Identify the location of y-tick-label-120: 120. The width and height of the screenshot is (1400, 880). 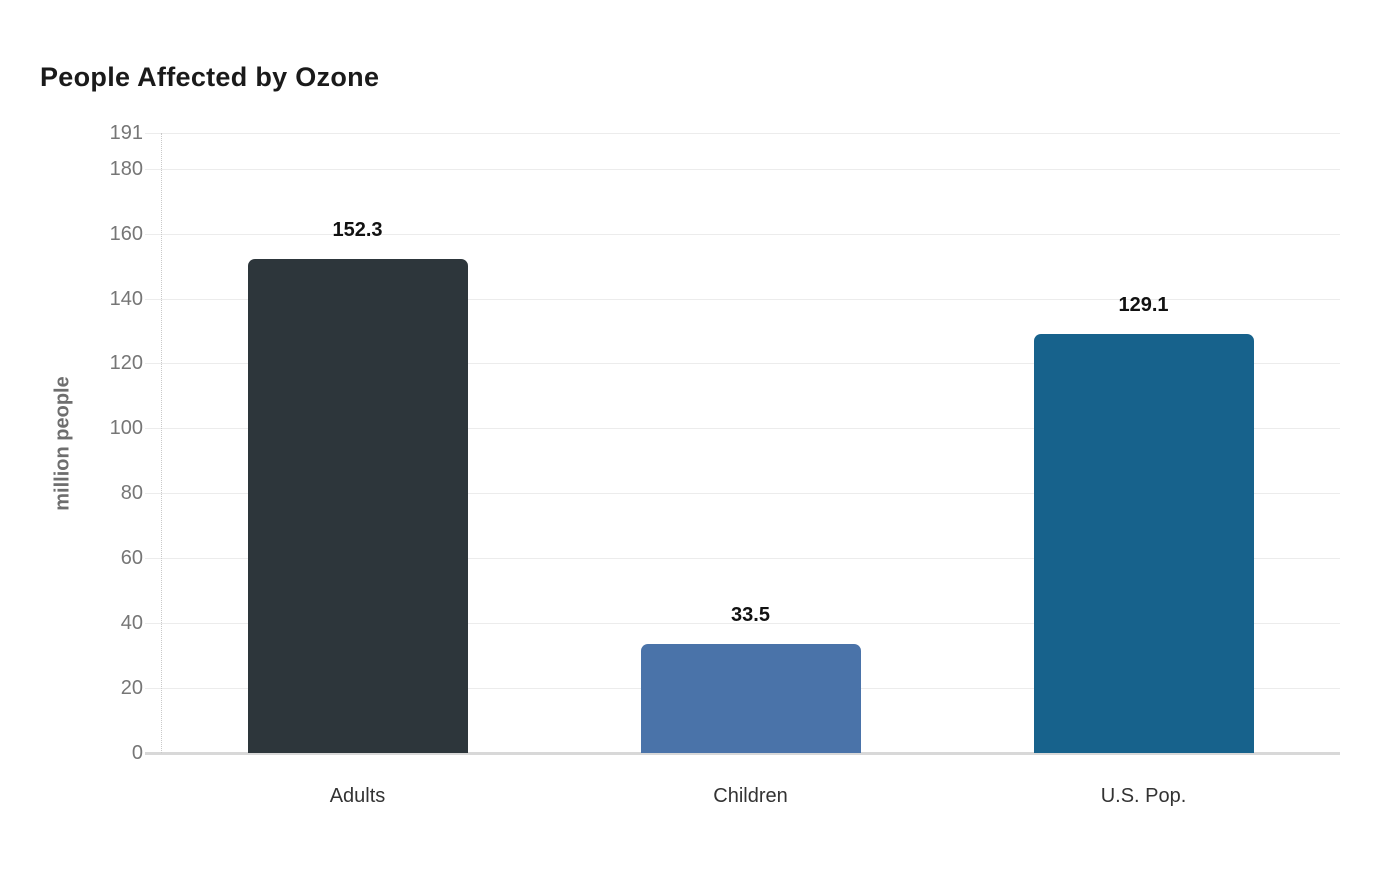
(126, 363).